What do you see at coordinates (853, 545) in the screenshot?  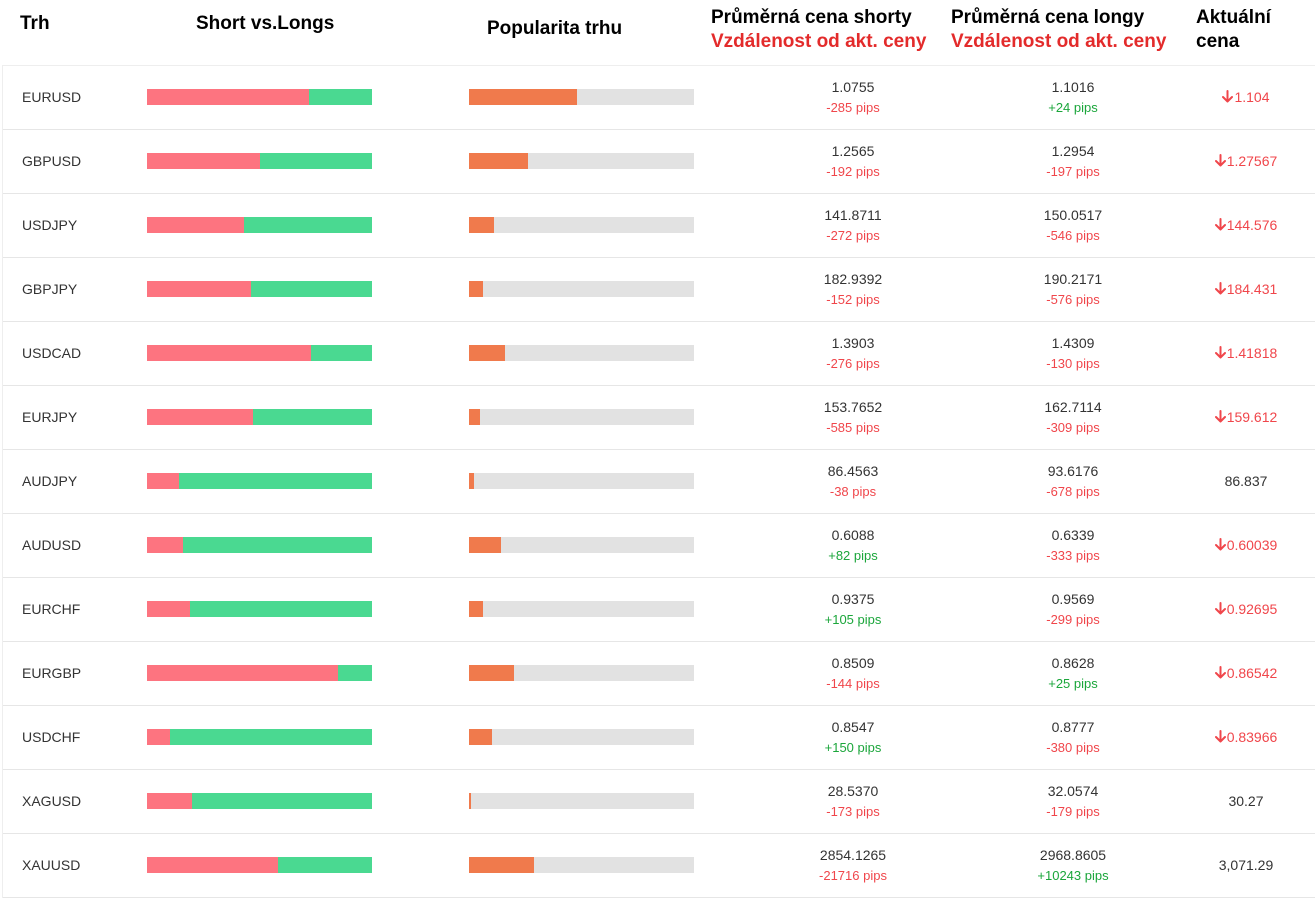 I see `avg-short-cell: 0.6088 +82 pips` at bounding box center [853, 545].